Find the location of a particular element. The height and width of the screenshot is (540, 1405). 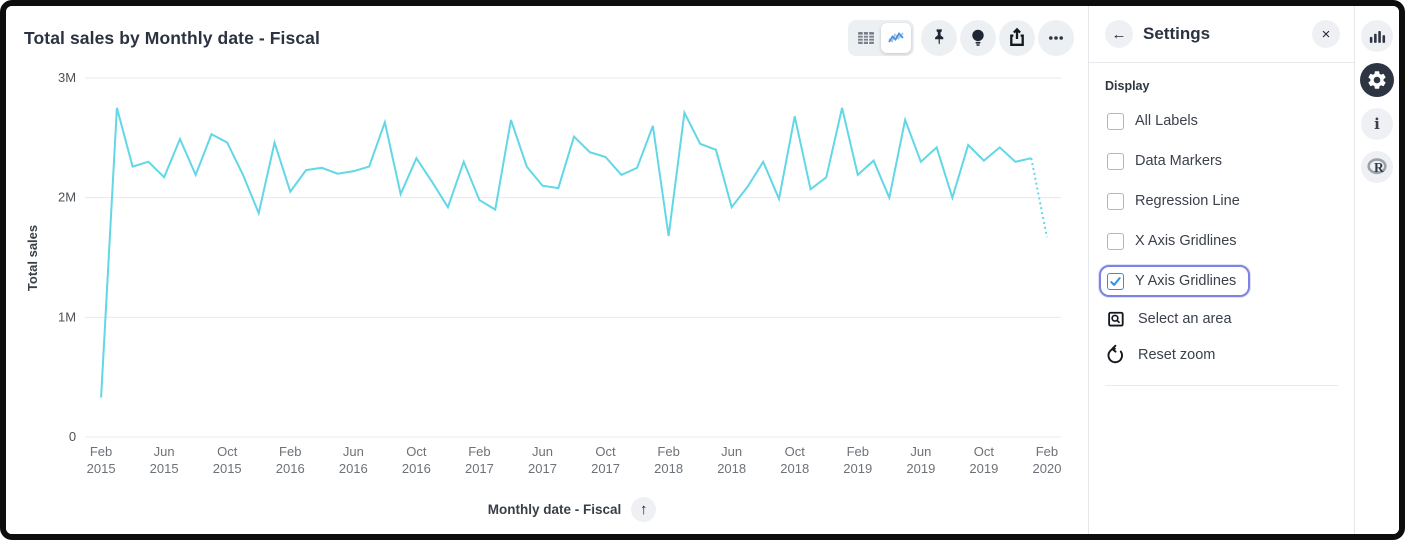

settings-rail-button is located at coordinates (1377, 80).